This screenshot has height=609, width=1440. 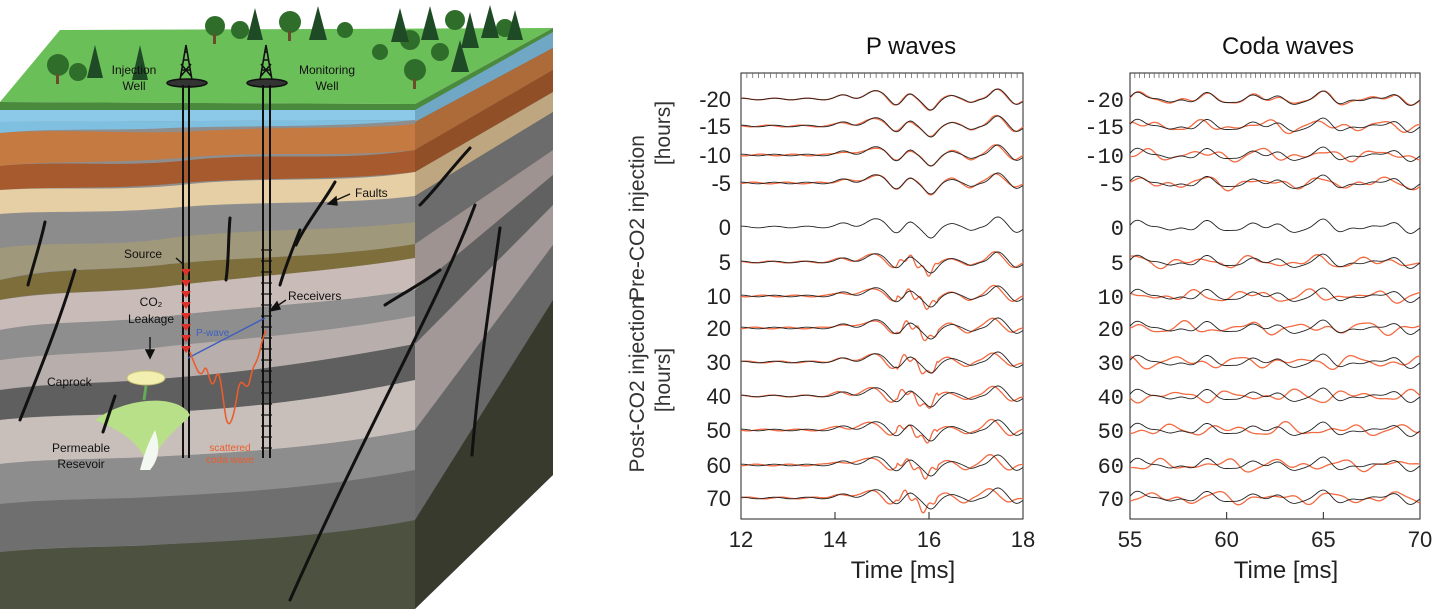 I want to click on x-tick-label: 12, so click(x=741, y=539).